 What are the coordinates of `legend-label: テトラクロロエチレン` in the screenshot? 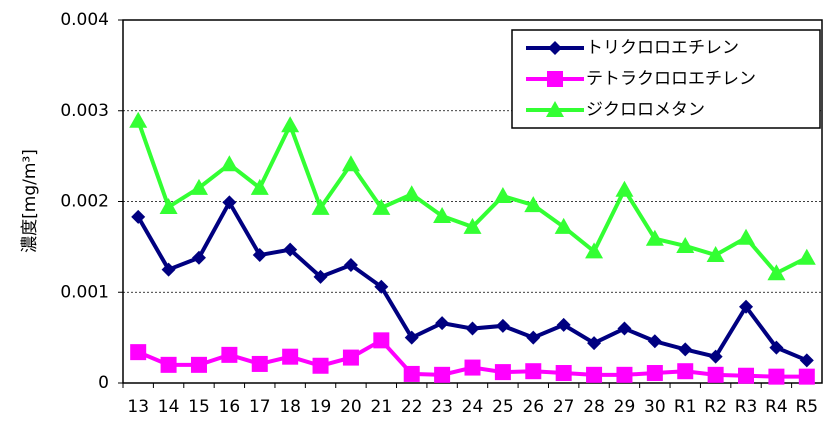 It's located at (671, 79).